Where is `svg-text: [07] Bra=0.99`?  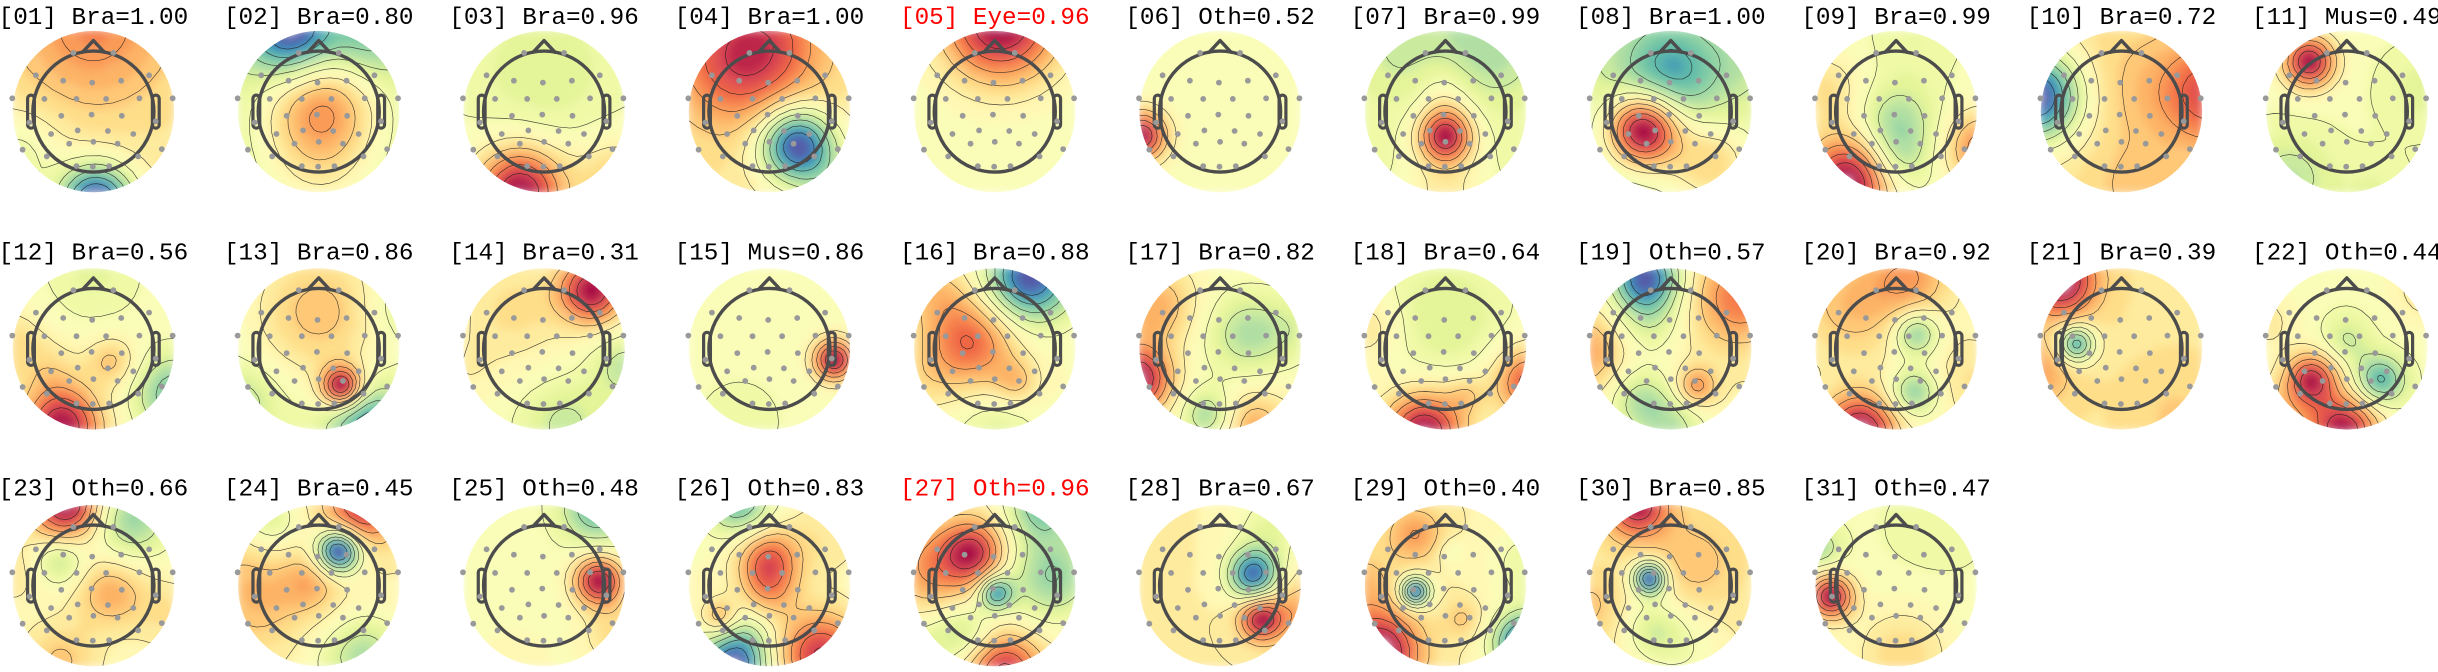 svg-text: [07] Bra=0.99 is located at coordinates (1446, 18).